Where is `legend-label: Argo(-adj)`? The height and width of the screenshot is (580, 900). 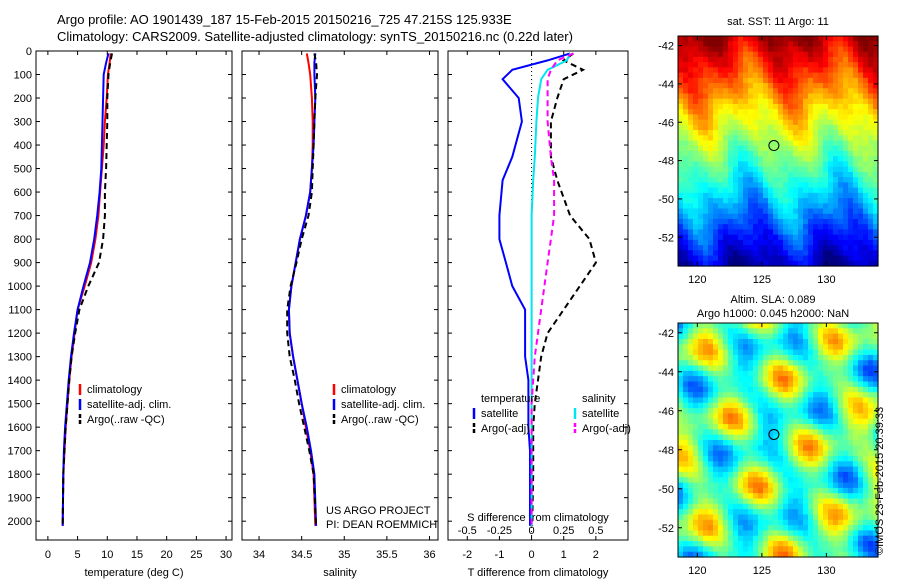
legend-label: Argo(-adj) is located at coordinates (606, 429).